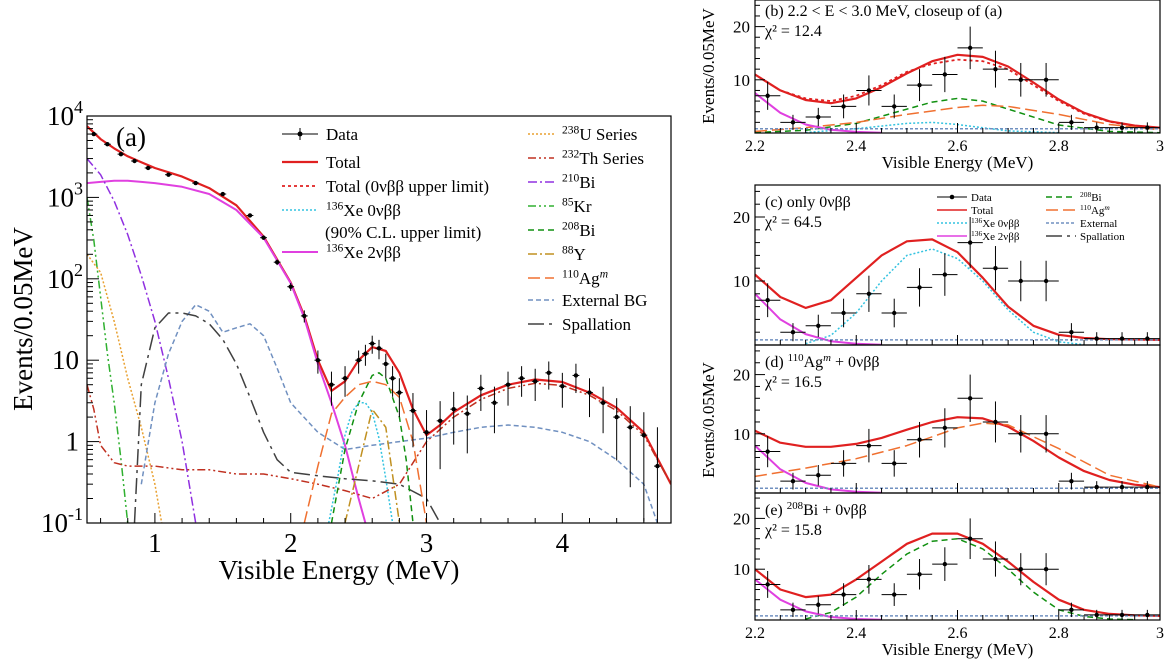 This screenshot has width=1172, height=667. I want to click on legend-entry-136xe-0: 136Xe 0νββ, so click(341, 210).